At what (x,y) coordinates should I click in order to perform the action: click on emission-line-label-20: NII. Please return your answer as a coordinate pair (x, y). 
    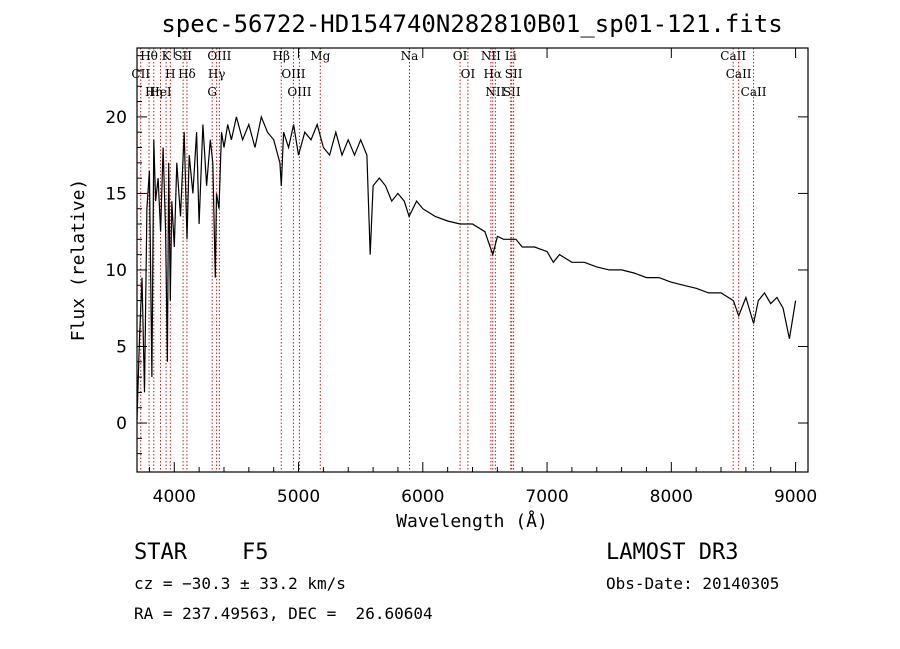
    Looking at the image, I should click on (495, 92).